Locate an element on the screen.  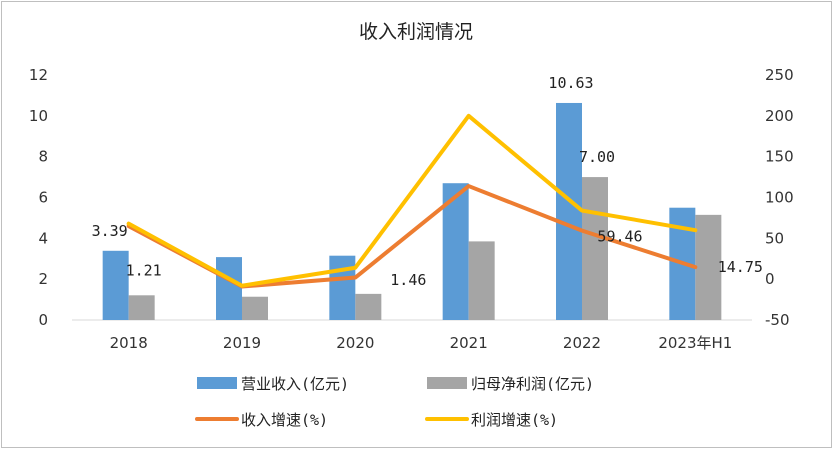
x-tick-label: 2021 is located at coordinates (469, 343).